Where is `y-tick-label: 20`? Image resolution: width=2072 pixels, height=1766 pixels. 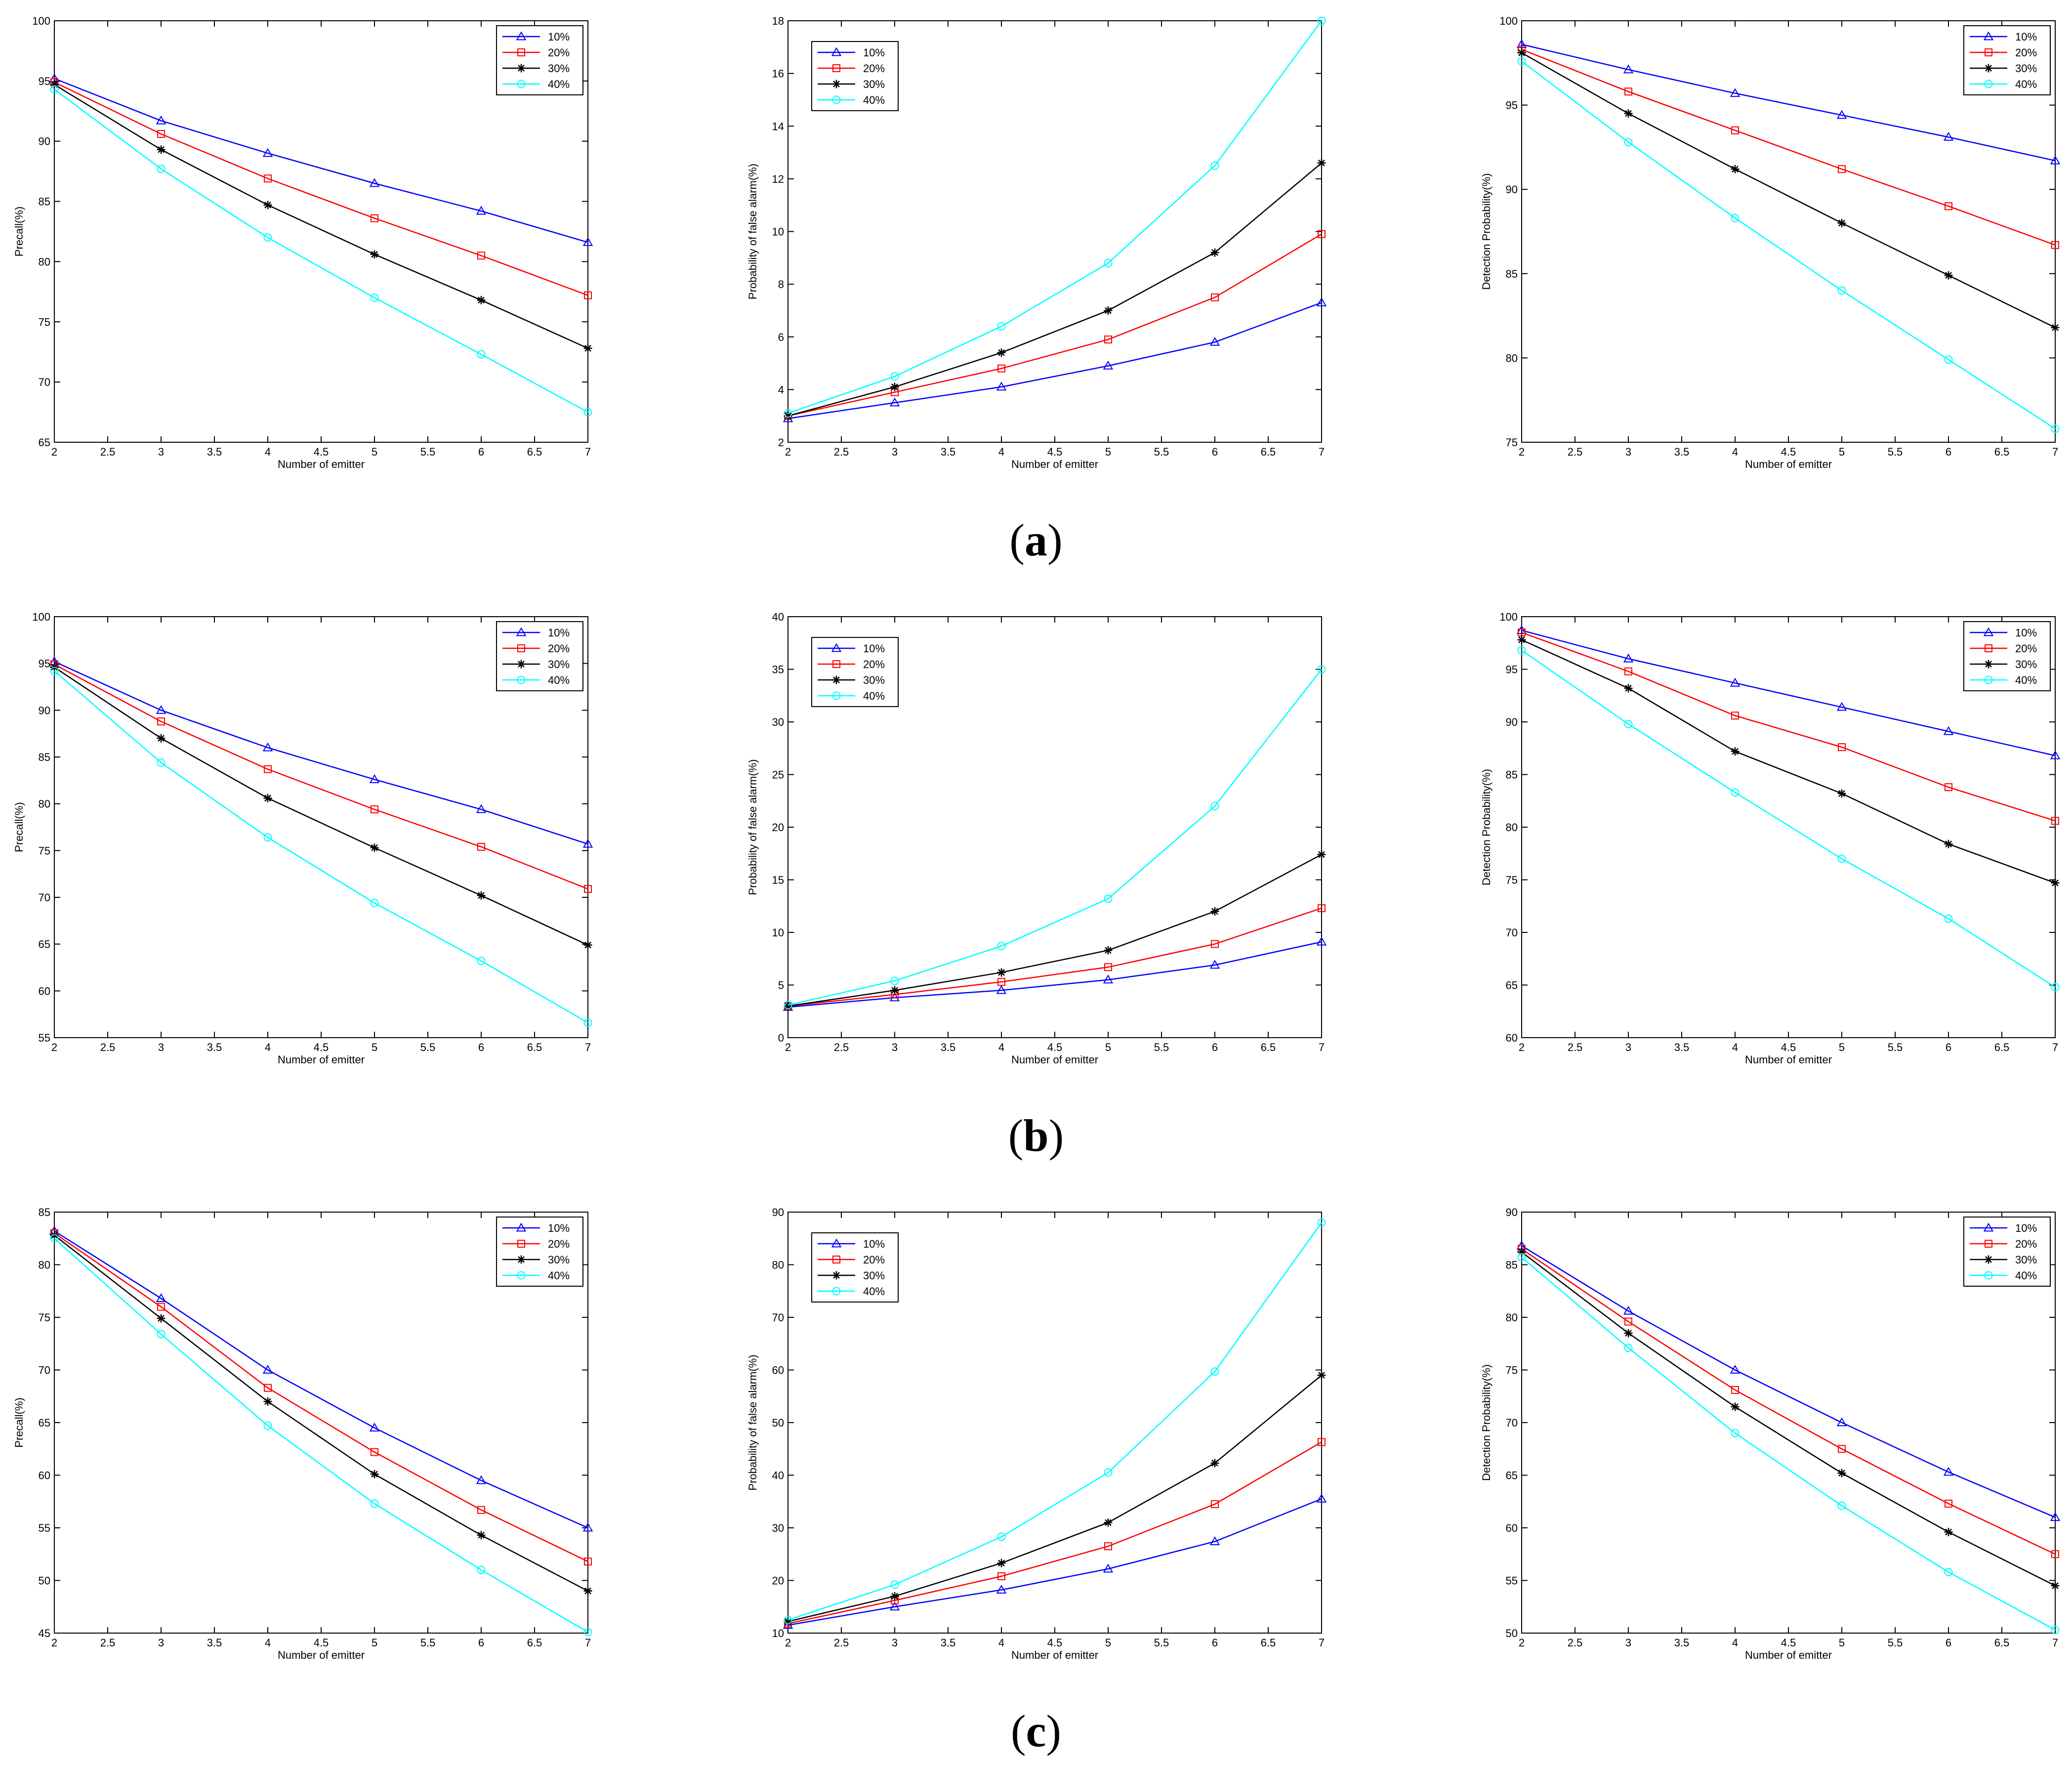
y-tick-label: 20 is located at coordinates (778, 828).